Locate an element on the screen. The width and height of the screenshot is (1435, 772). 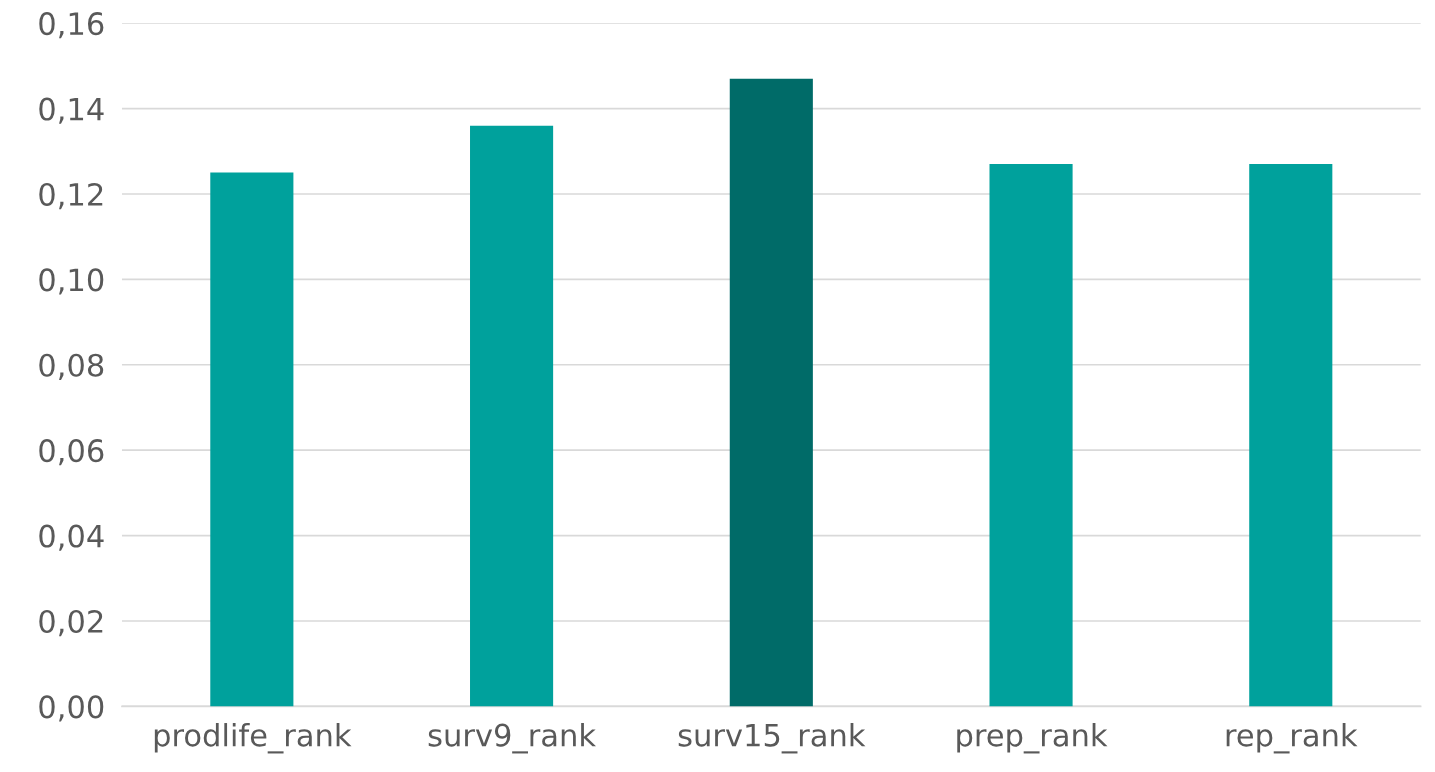
x-tick-label: surv15_rank is located at coordinates (772, 738).